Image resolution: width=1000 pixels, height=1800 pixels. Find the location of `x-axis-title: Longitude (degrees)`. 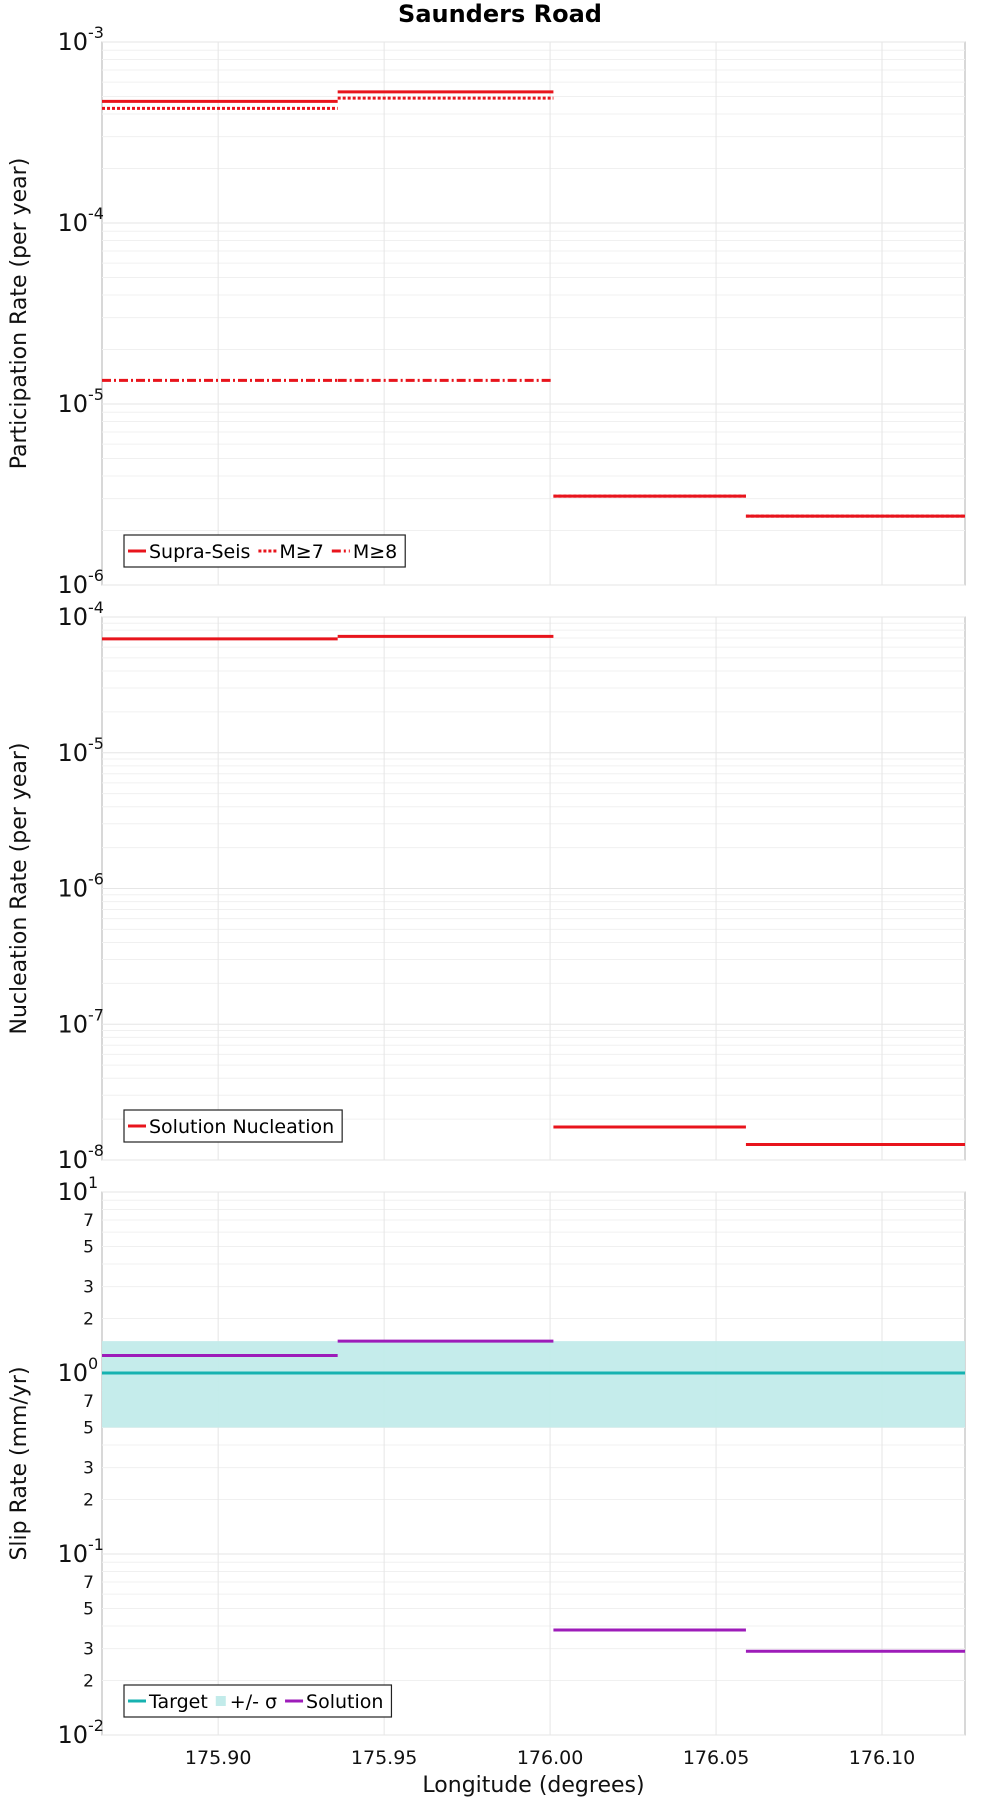

x-axis-title: Longitude (degrees) is located at coordinates (533, 1785).